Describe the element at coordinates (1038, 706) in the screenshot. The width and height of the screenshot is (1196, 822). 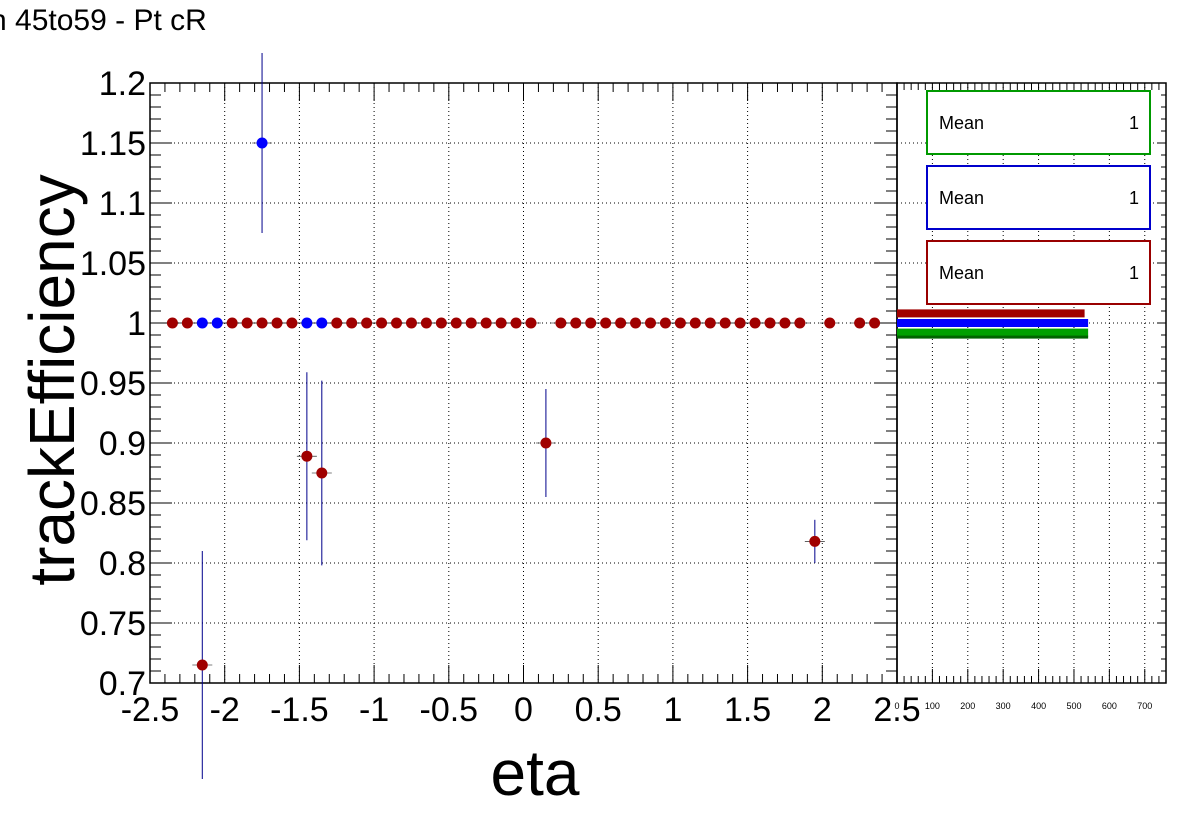
I see `side-x-tick-label: 400` at that location.